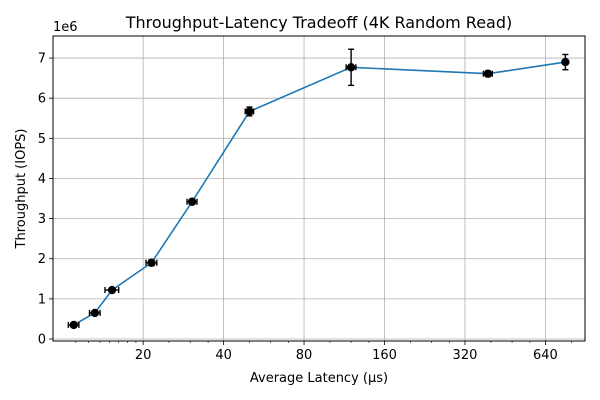 The height and width of the screenshot is (400, 600). Describe the element at coordinates (319, 378) in the screenshot. I see `x-axis-label: Average Latency (µs)` at that location.